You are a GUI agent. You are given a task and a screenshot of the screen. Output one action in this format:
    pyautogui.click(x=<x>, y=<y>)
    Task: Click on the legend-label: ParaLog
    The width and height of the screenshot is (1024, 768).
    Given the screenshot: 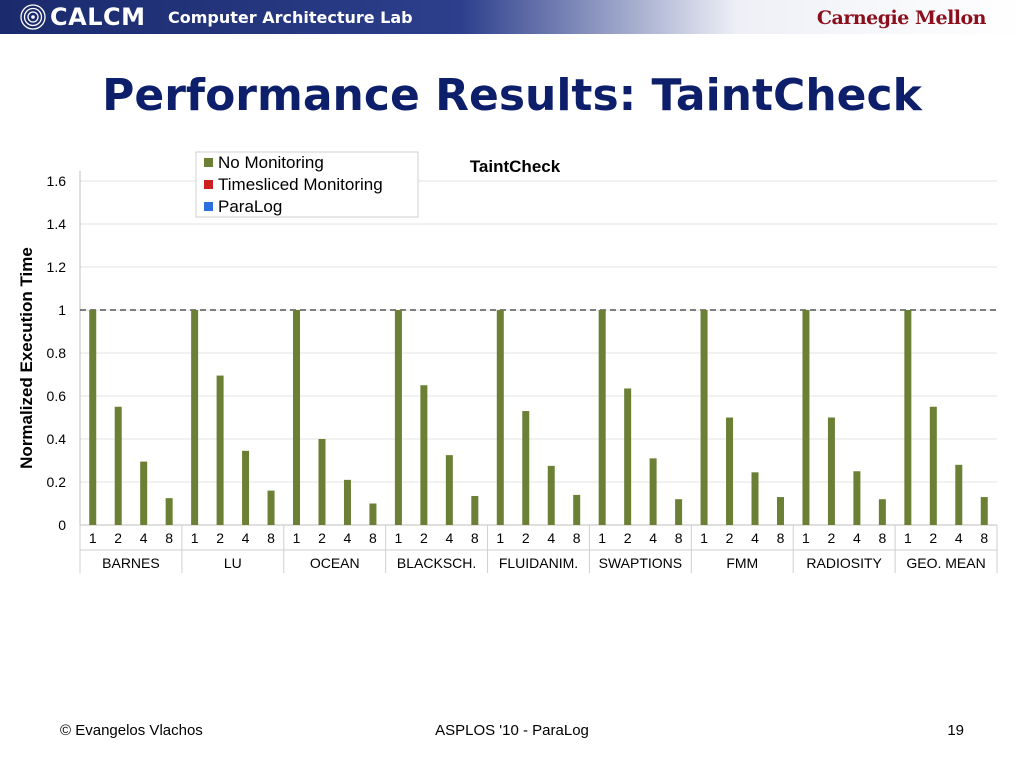 What is the action you would take?
    pyautogui.click(x=250, y=206)
    